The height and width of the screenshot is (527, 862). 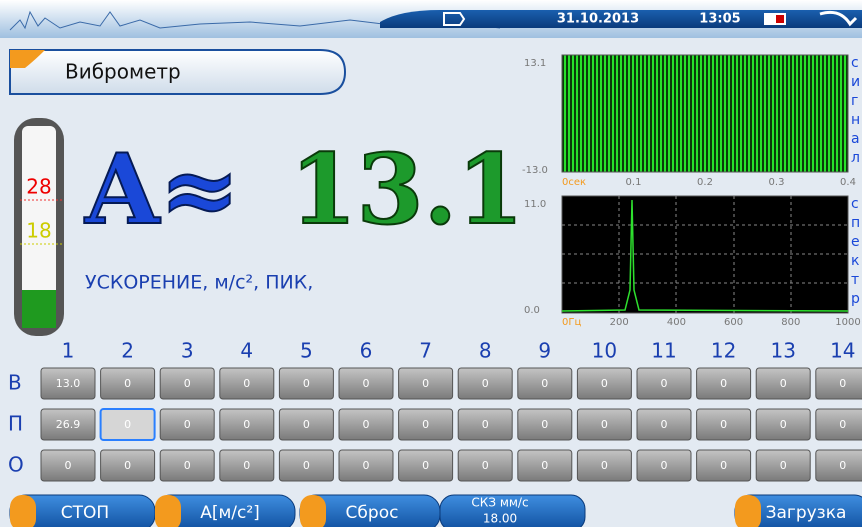 I want to click on column-header: 10, so click(x=604, y=351).